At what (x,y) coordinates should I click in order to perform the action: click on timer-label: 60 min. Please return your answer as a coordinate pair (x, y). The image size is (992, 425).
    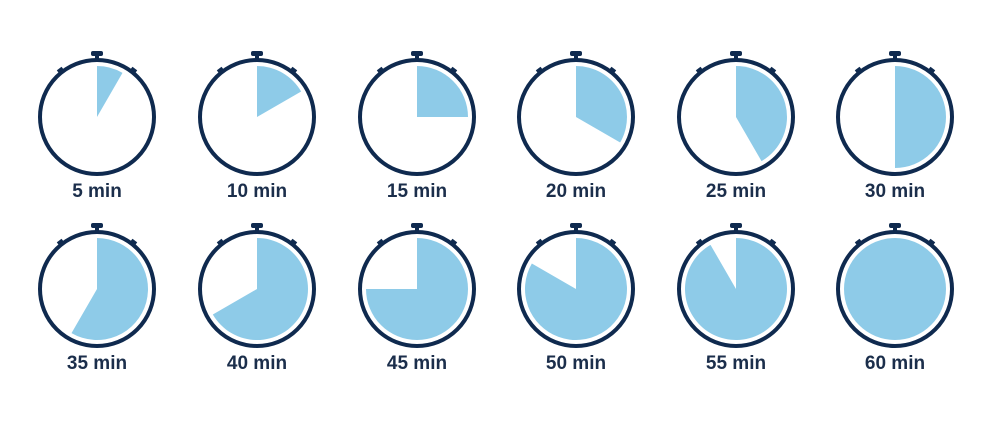
    Looking at the image, I should click on (895, 363).